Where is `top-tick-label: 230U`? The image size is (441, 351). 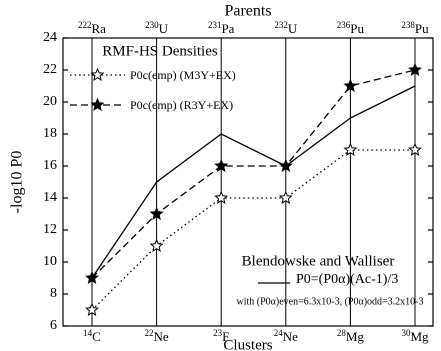 top-tick-label: 230U is located at coordinates (157, 28).